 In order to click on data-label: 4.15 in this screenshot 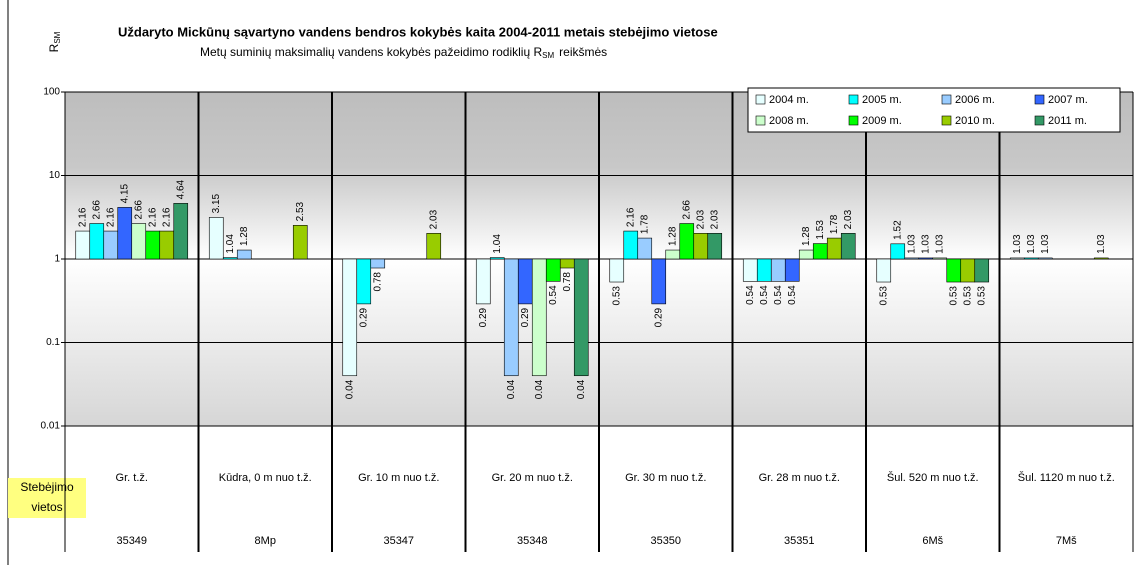, I will do `click(124, 193)`.